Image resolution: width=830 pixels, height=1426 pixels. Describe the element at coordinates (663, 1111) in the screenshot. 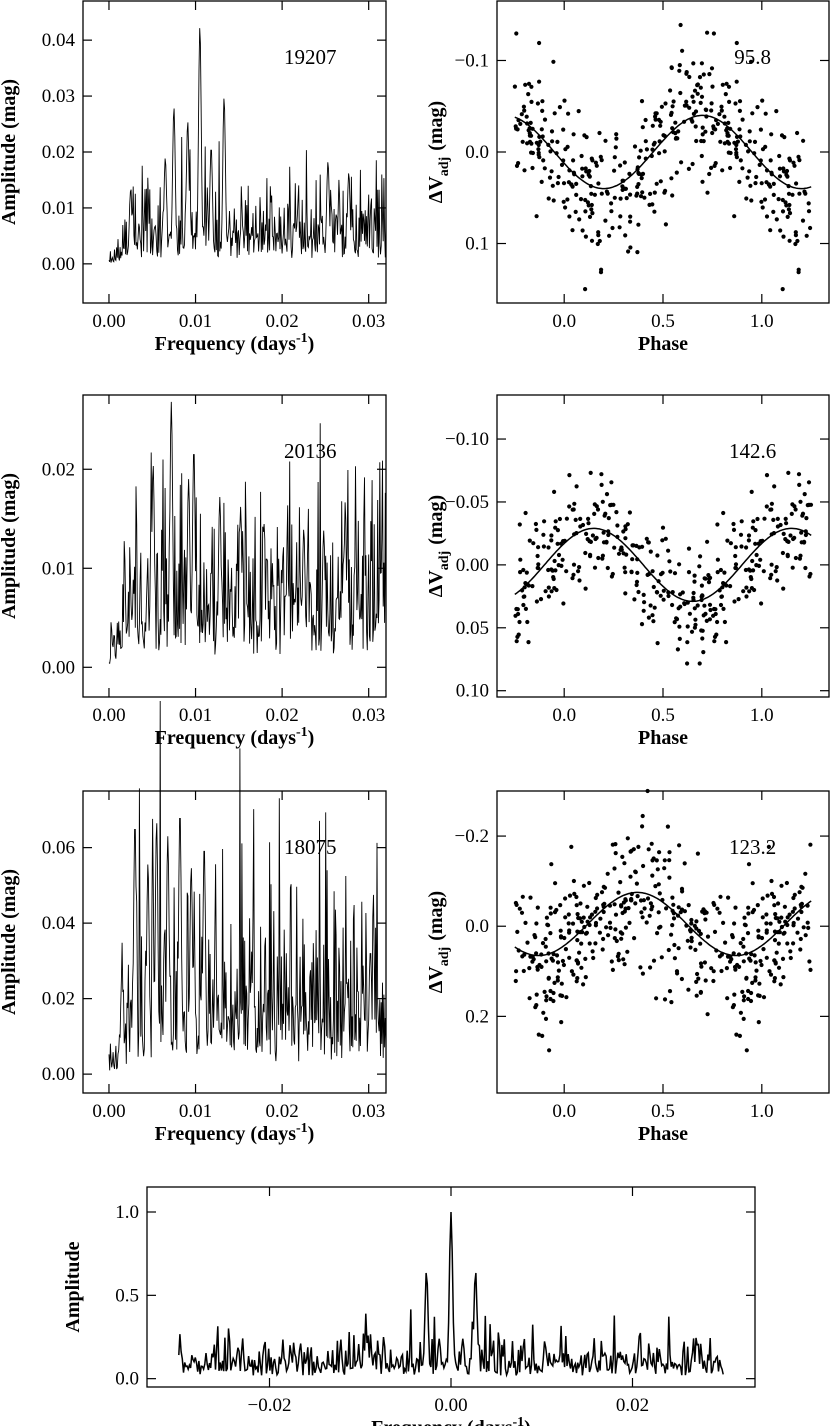

I see `x-tick-label: 0.5` at that location.